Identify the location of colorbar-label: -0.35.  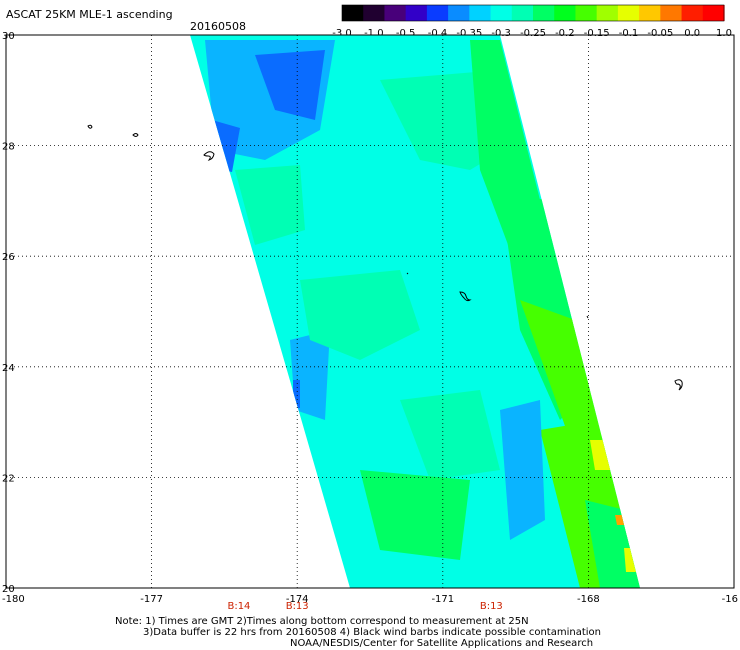
(469, 33).